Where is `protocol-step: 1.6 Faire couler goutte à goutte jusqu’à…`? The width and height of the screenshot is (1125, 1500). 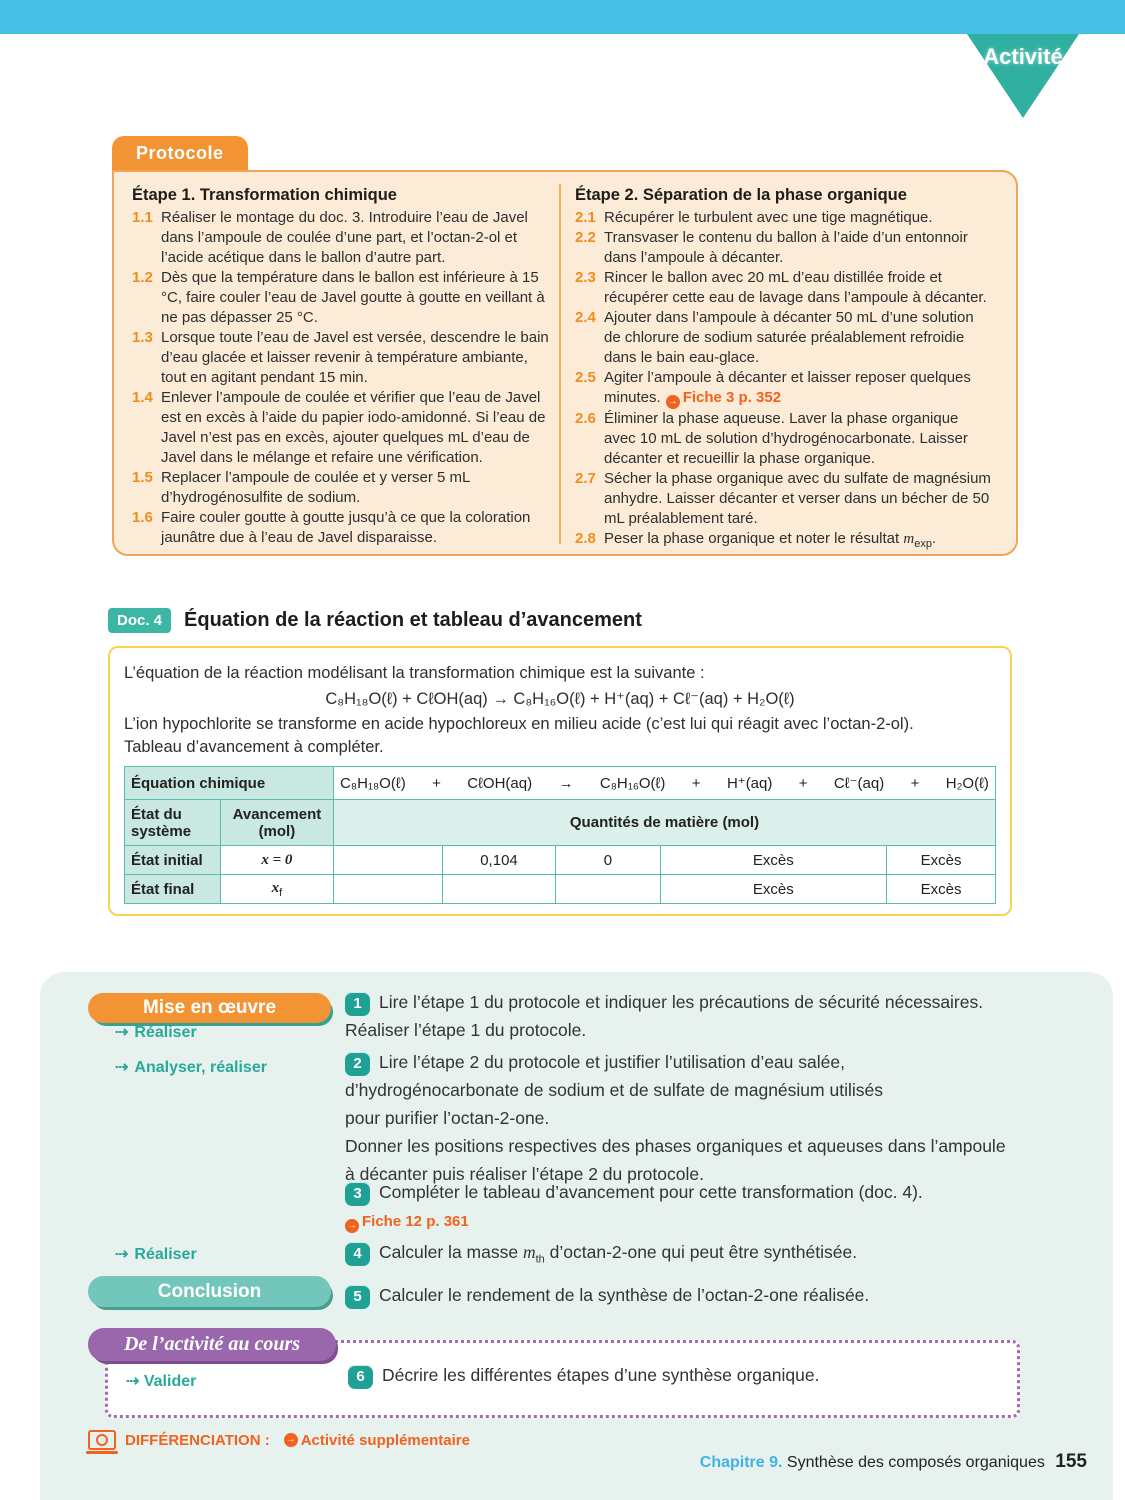
protocol-step: 1.6 Faire couler goutte à goutte jusqu’à… is located at coordinates (341, 528).